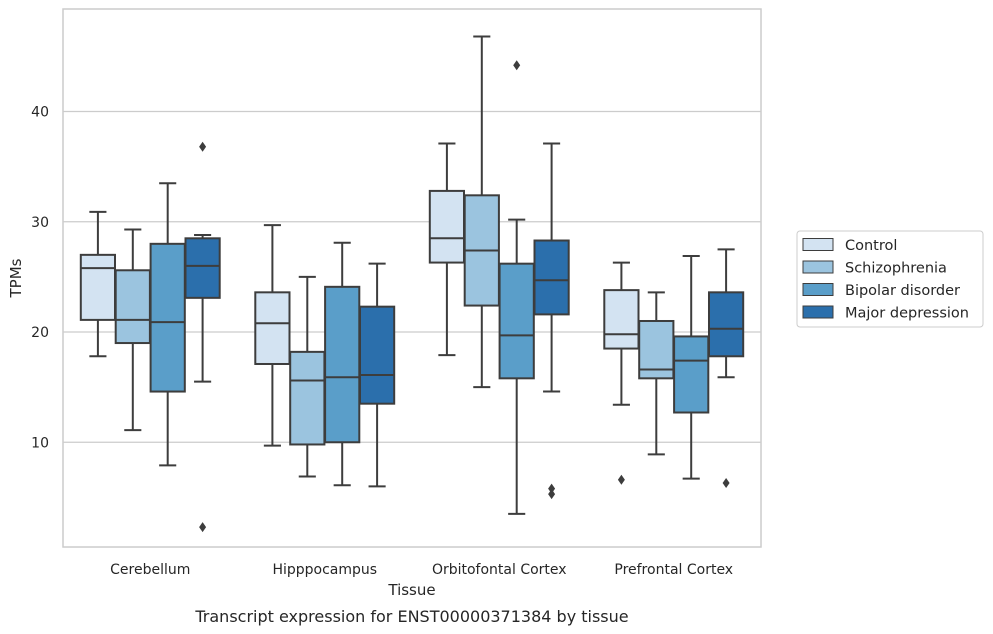 Image resolution: width=993 pixels, height=634 pixels. I want to click on y-tick-label: 40, so click(40, 113).